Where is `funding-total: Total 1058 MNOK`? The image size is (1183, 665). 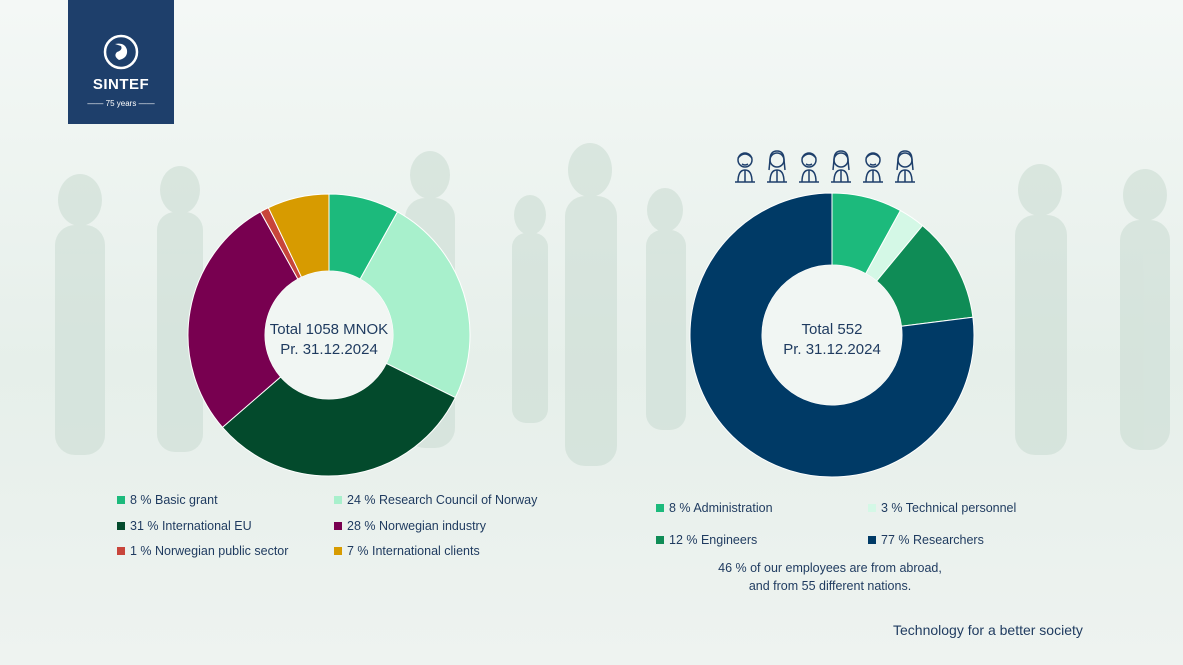
funding-total: Total 1058 MNOK is located at coordinates (329, 329).